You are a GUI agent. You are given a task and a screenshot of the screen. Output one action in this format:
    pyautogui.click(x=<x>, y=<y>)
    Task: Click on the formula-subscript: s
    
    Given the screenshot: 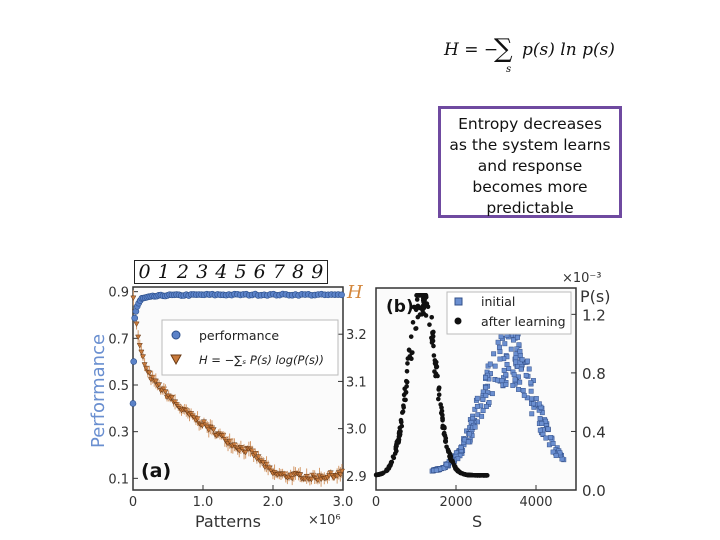 What is the action you would take?
    pyautogui.click(x=509, y=69)
    